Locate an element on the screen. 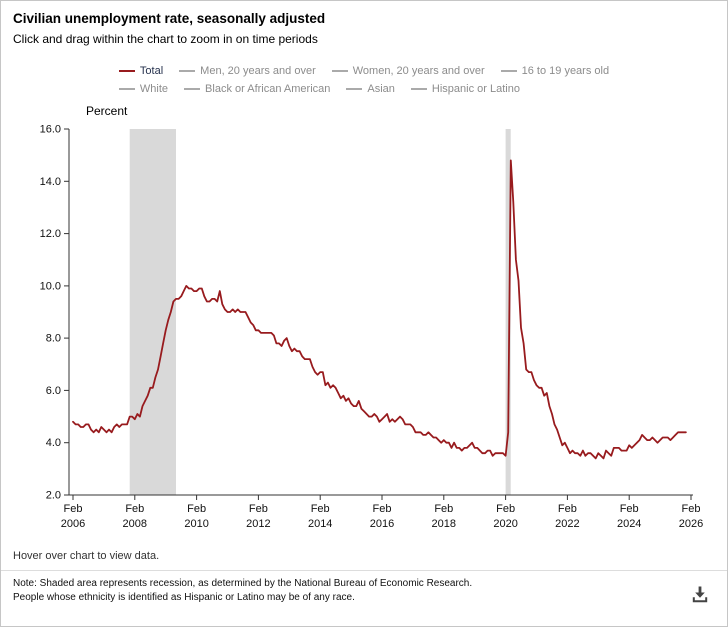 This screenshot has width=728, height=627. legend-item-16-to-19-years-old: 16 to 19 years old is located at coordinates (555, 70).